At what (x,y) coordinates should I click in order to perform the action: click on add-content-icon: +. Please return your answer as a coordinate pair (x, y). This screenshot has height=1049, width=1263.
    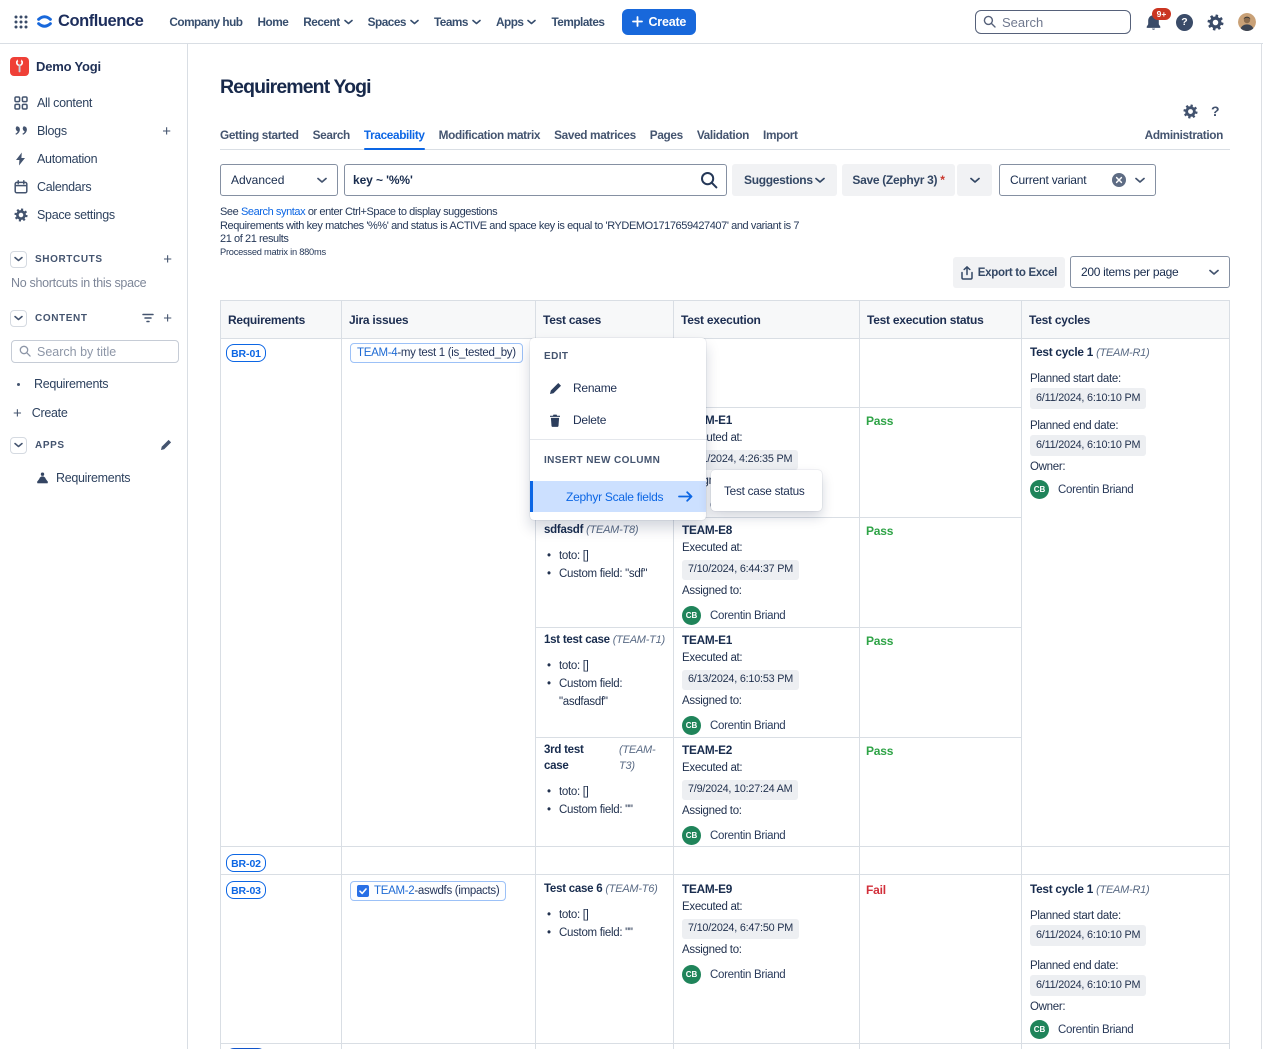
    Looking at the image, I should click on (167, 318).